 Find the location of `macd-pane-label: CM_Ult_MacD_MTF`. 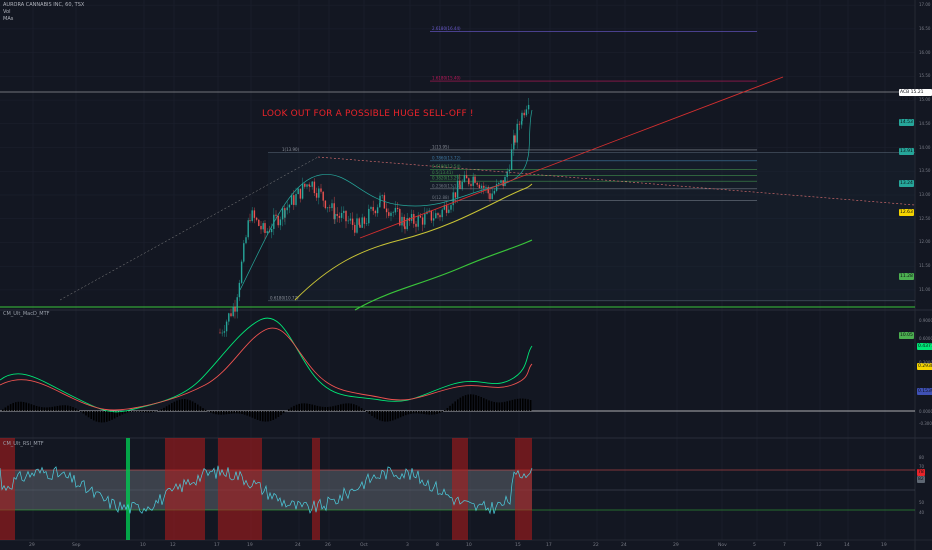

macd-pane-label: CM_Ult_MacD_MTF is located at coordinates (26, 314).